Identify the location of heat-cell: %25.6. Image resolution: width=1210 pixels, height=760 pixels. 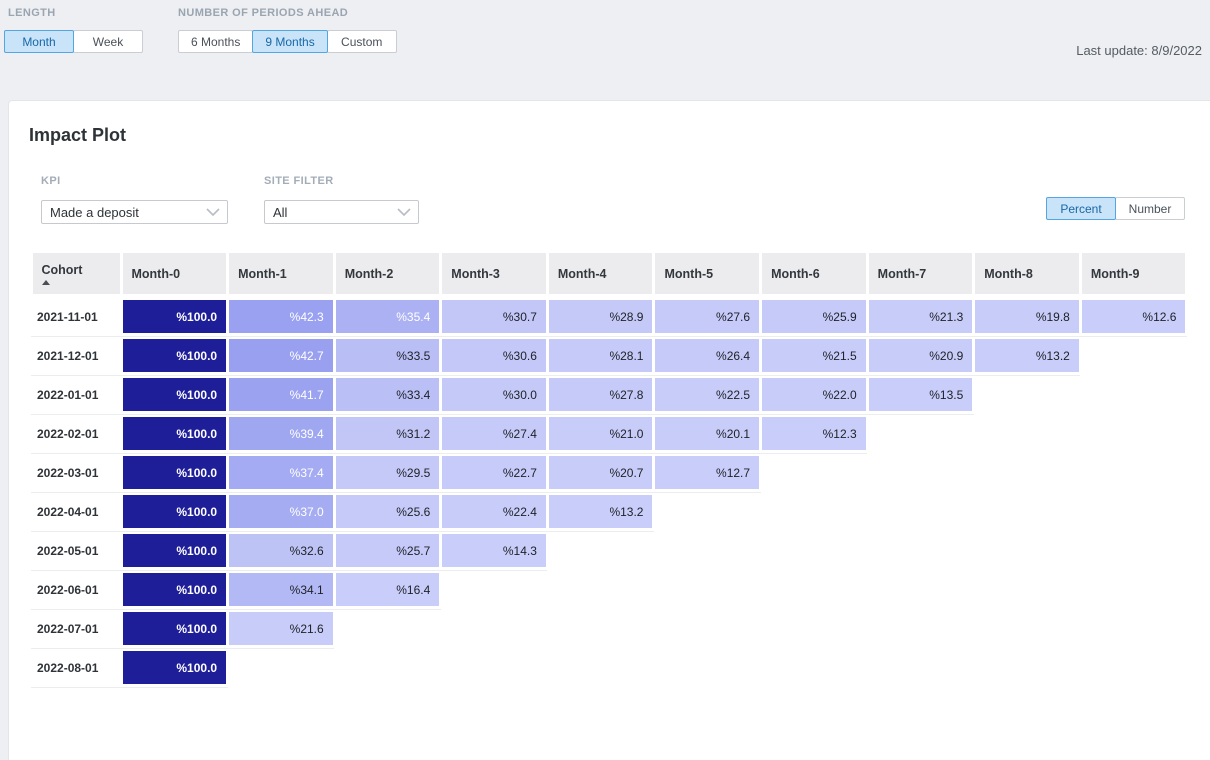
(387, 512).